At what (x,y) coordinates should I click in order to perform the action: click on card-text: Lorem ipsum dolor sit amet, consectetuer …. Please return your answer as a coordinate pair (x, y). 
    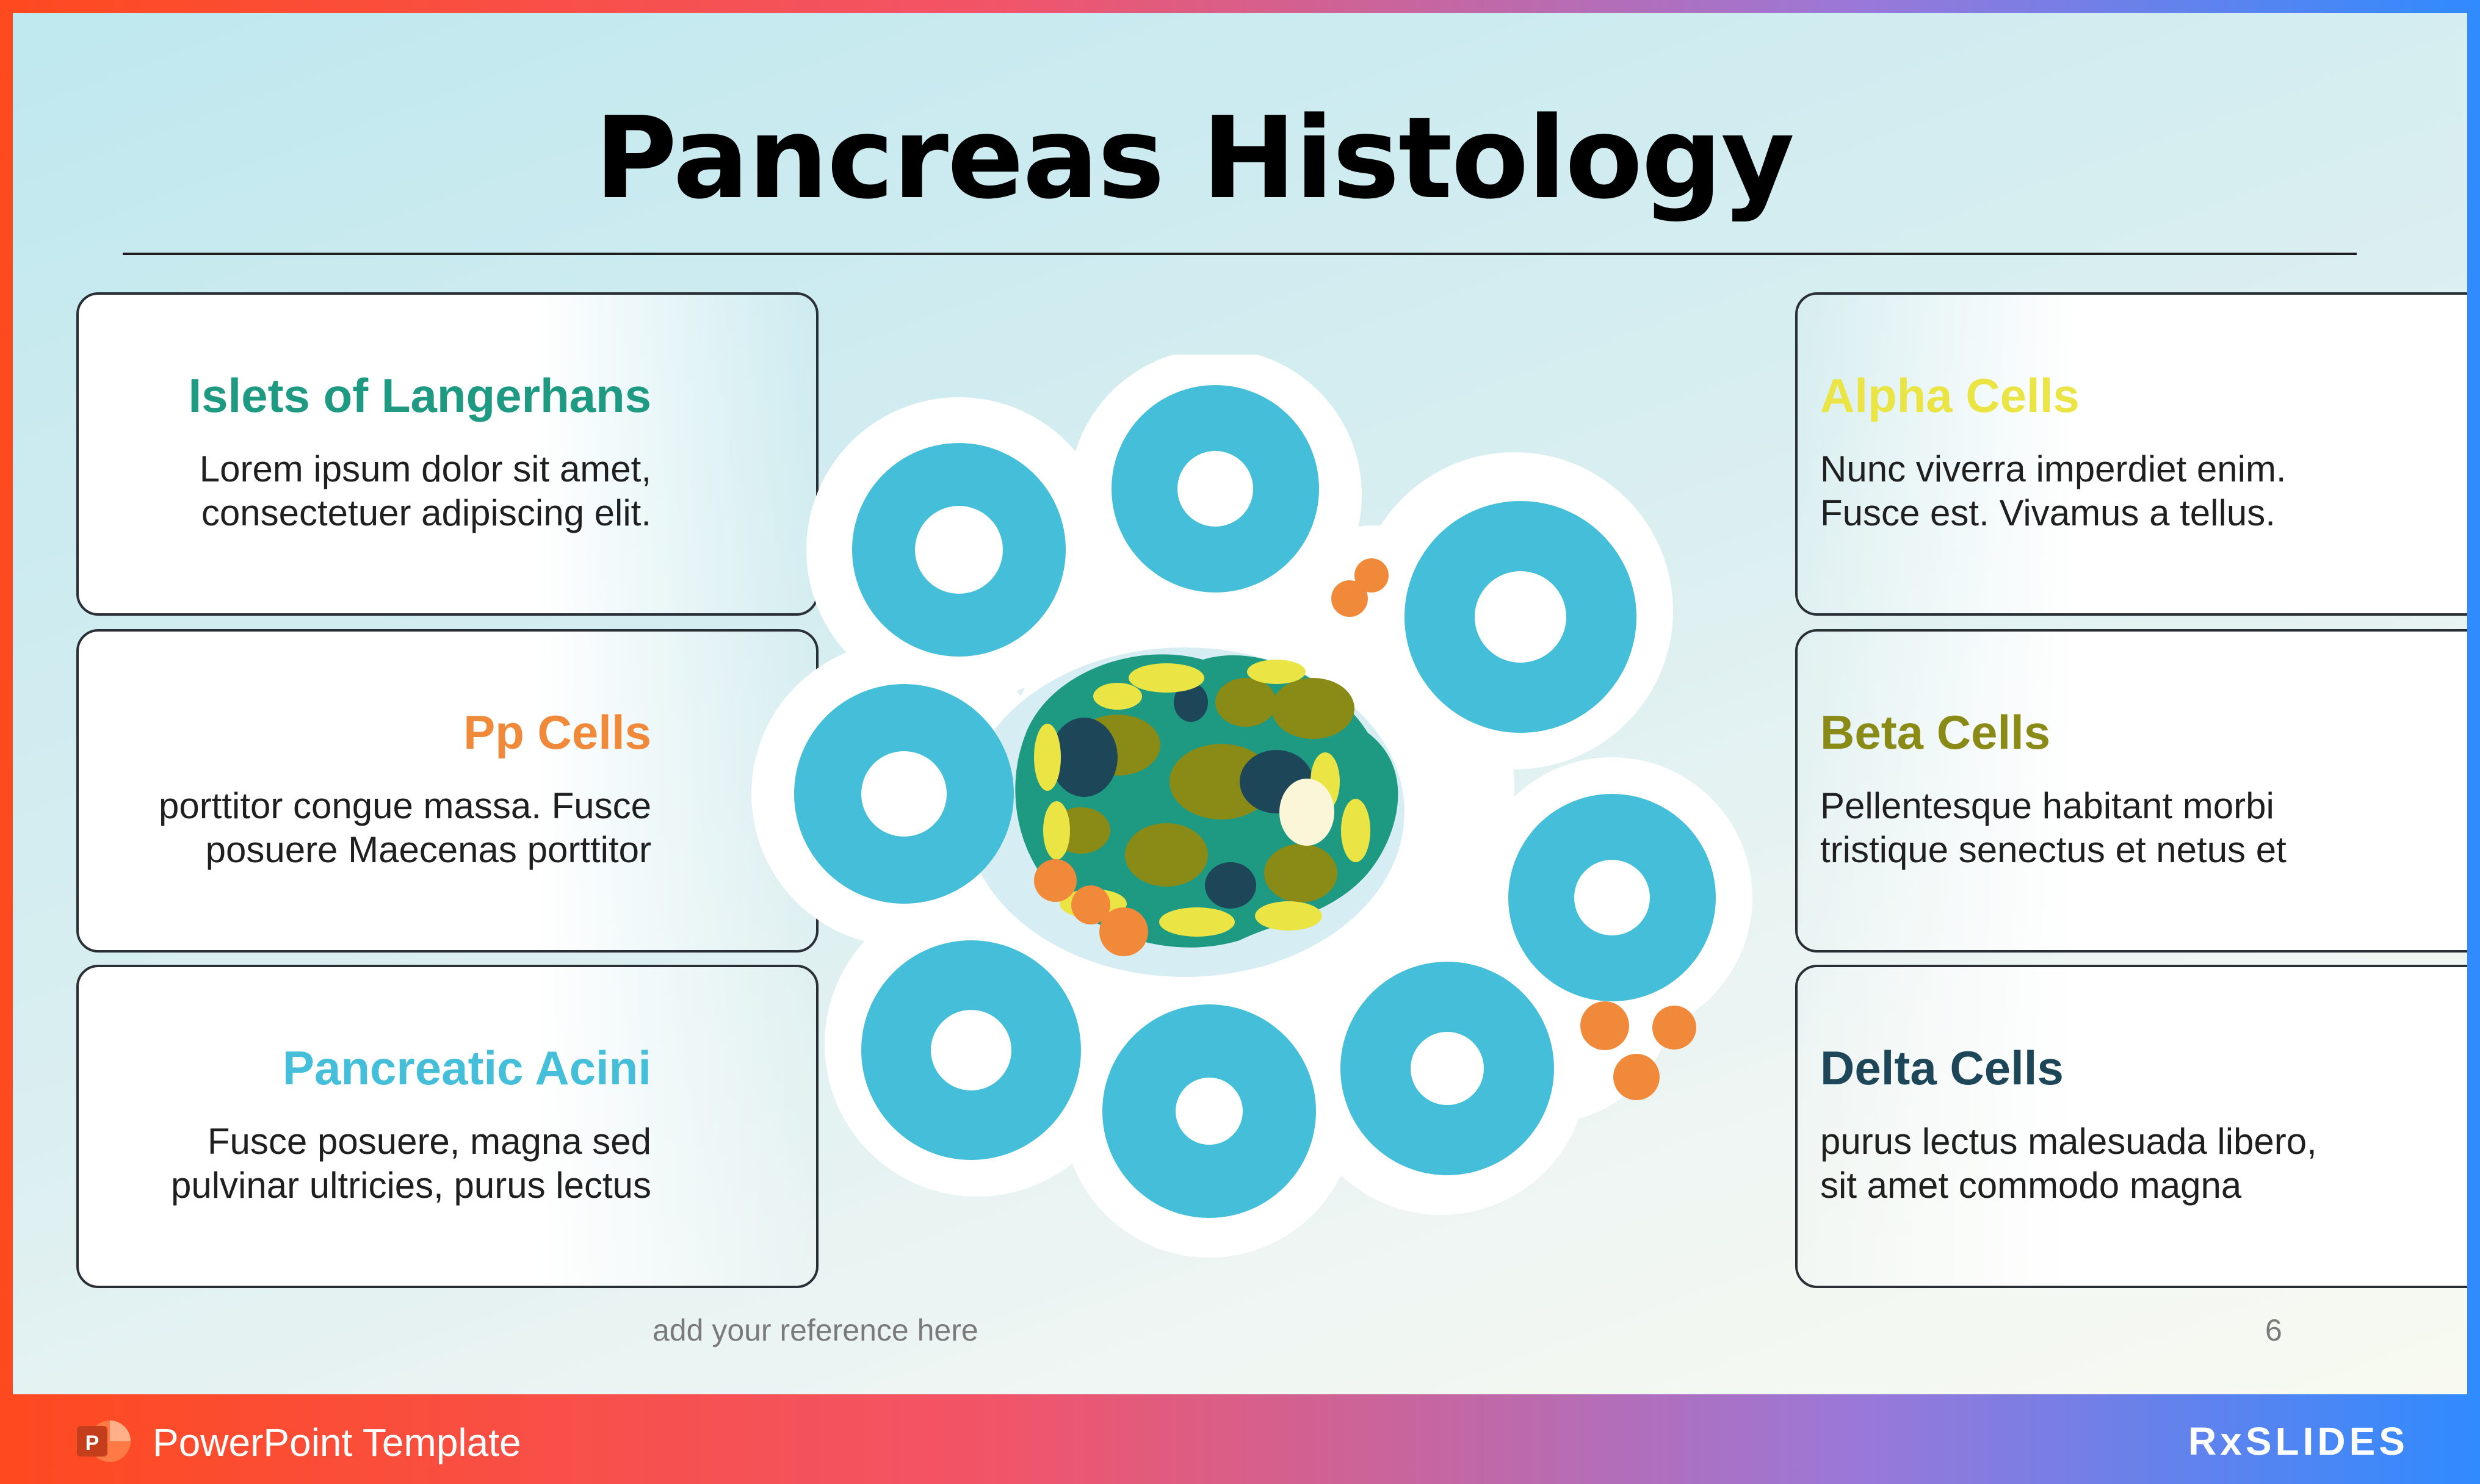
    Looking at the image, I should click on (425, 490).